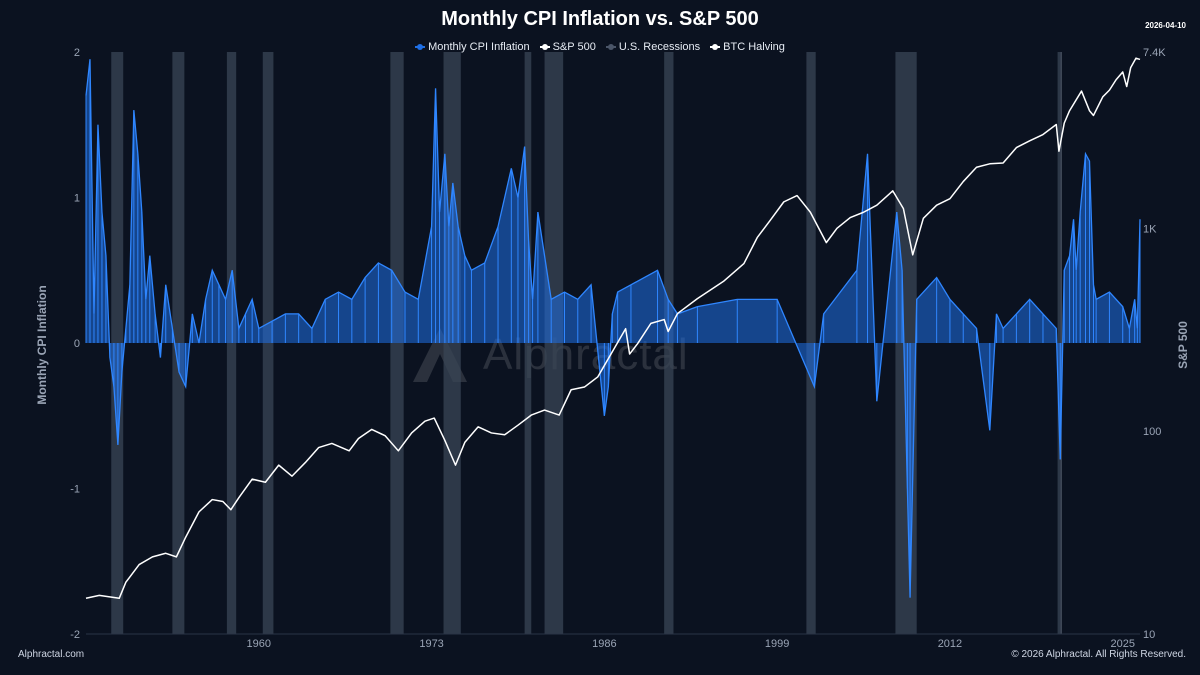 This screenshot has width=1200, height=675. I want to click on y-left-tick-label: 1, so click(77, 199).